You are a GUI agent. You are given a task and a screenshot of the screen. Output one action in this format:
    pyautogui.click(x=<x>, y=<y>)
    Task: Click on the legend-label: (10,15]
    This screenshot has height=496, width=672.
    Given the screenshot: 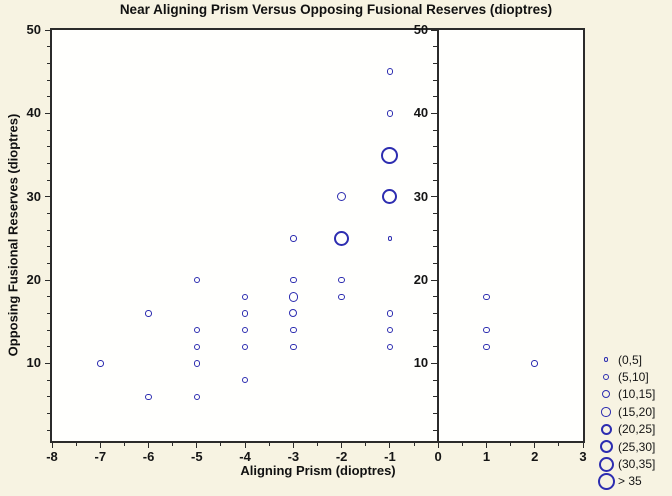 What is the action you would take?
    pyautogui.click(x=637, y=394)
    